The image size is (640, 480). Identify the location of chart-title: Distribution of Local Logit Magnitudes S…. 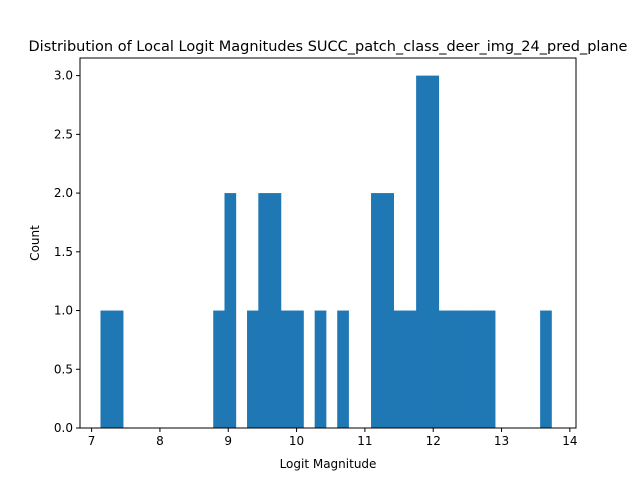
(328, 47).